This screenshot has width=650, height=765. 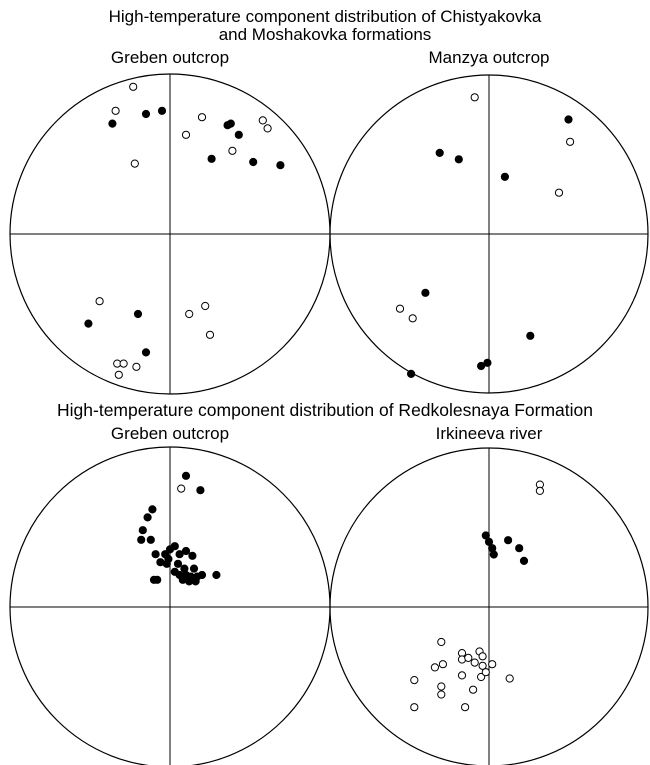 I want to click on section-1-title-line-2: and Moshakovka formations, so click(x=325, y=34).